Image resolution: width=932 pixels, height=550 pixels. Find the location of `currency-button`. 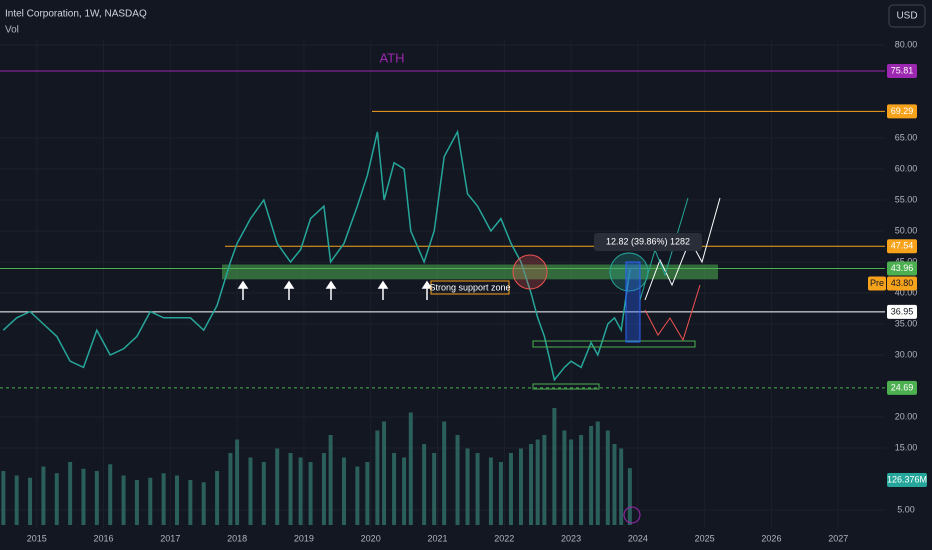

currency-button is located at coordinates (907, 16).